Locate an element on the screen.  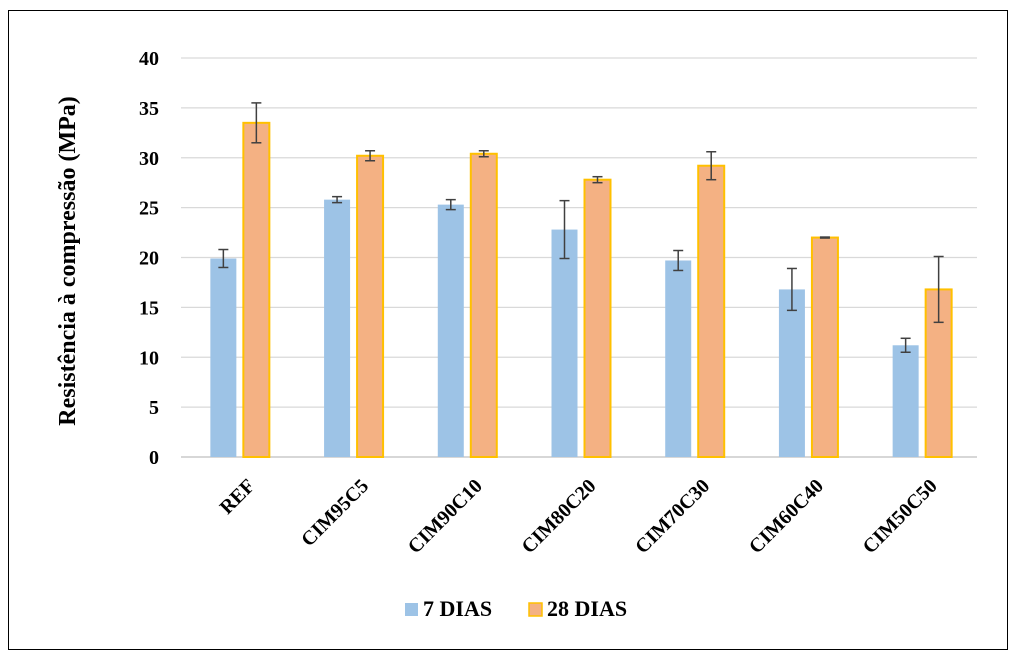
y-tick-label: 5 is located at coordinates (154, 408).